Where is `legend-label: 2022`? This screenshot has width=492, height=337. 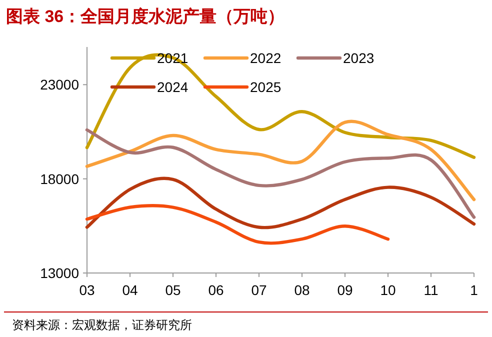
legend-label: 2022 is located at coordinates (266, 58).